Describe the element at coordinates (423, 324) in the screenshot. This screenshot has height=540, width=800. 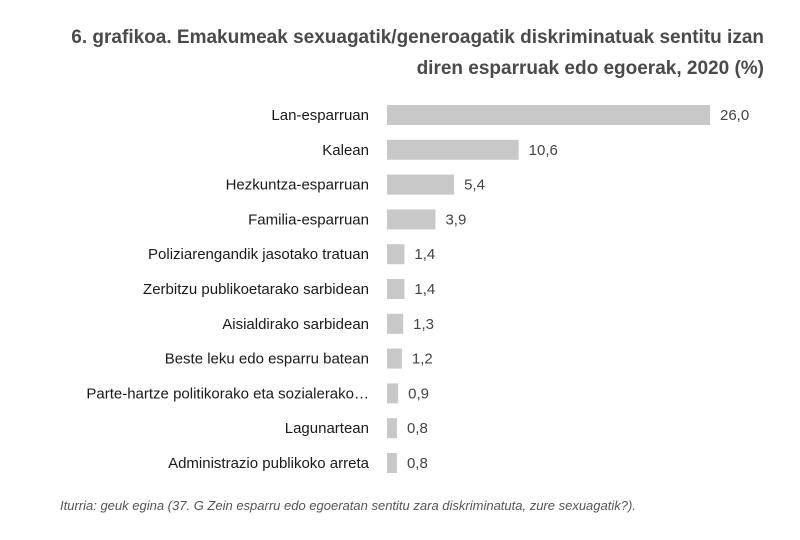
I see `data-label: 1,3` at that location.